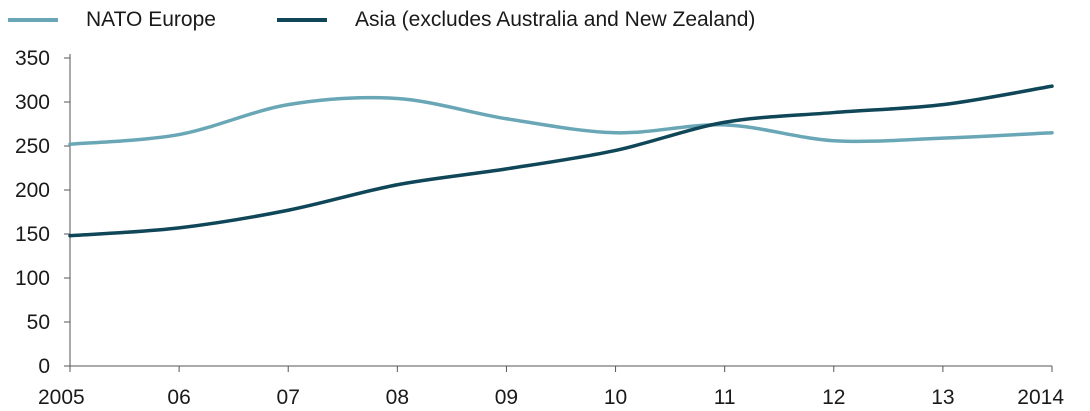 The image size is (1090, 411). I want to click on legend-item-nato-europe: NATO Europe, so click(112, 20).